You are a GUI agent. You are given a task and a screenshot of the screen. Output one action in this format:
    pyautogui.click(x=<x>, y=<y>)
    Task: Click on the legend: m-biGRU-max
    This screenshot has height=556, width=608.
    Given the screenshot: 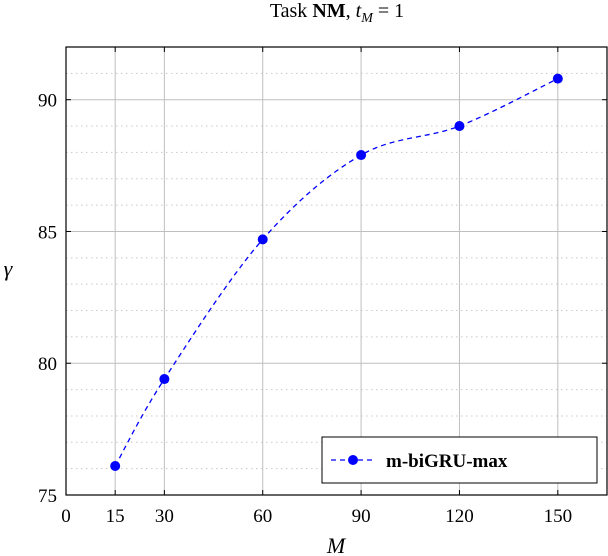 What is the action you would take?
    pyautogui.click(x=459, y=460)
    